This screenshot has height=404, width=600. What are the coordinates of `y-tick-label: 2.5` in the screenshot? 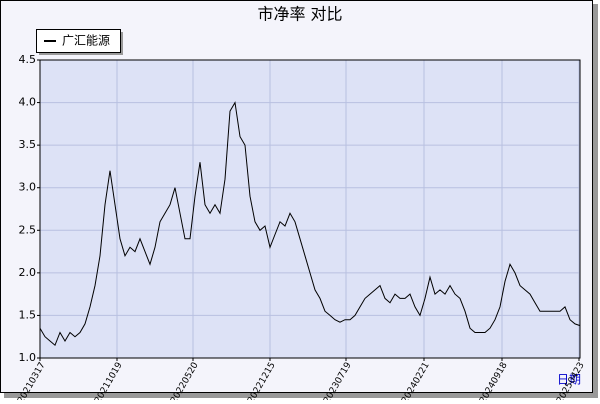 It's located at (28, 229).